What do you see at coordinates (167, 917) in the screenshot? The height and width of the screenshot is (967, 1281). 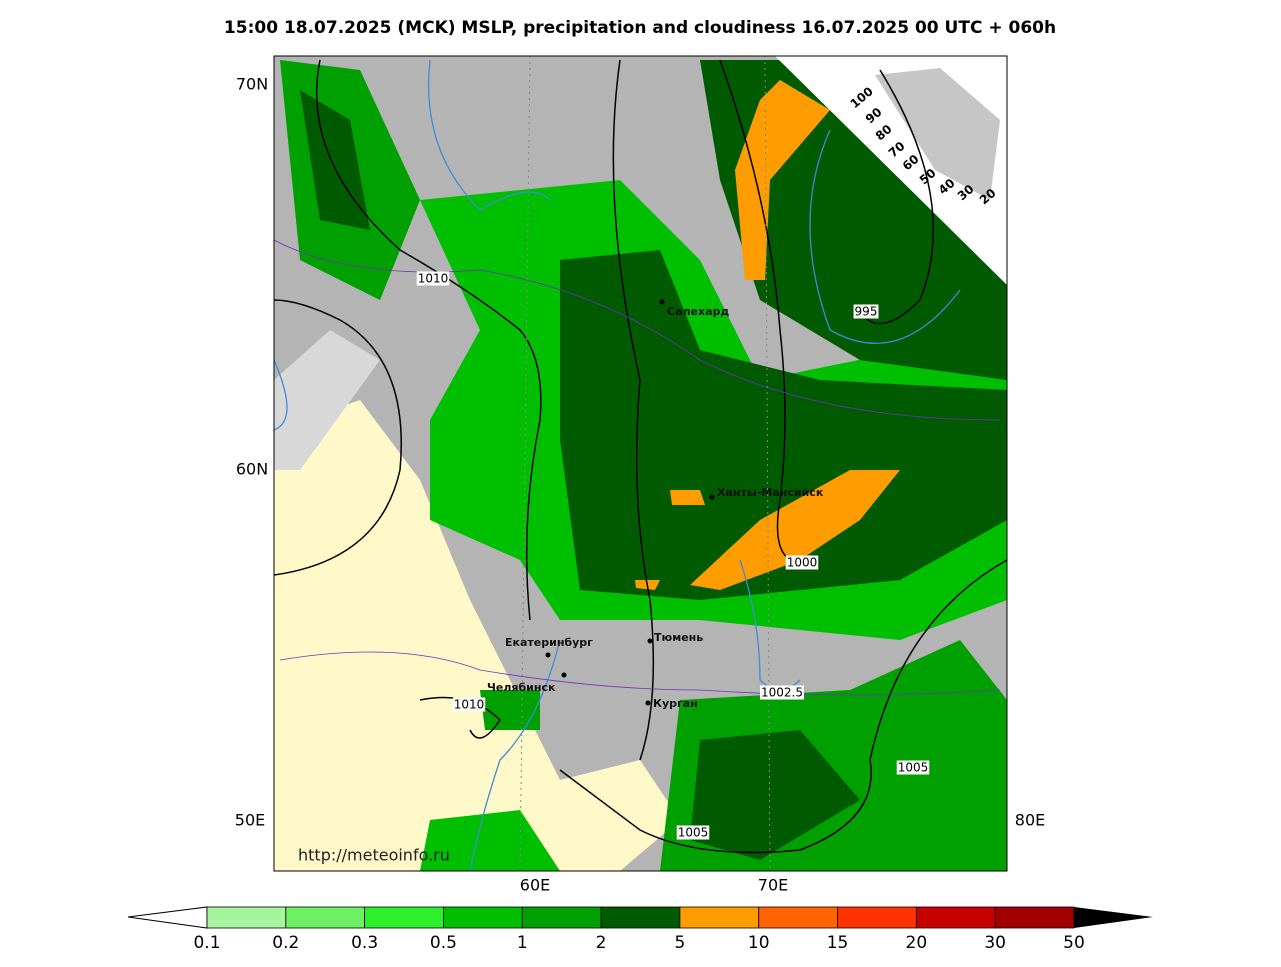 I see `legend-under` at bounding box center [167, 917].